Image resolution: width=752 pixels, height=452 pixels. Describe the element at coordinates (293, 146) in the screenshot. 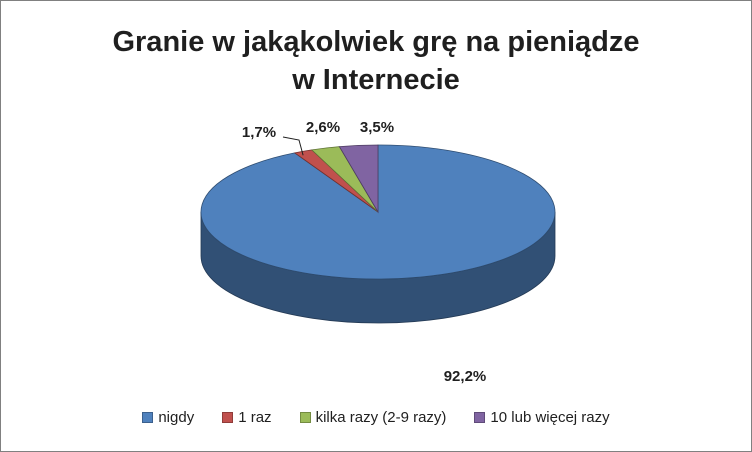

I see `leader-line` at that location.